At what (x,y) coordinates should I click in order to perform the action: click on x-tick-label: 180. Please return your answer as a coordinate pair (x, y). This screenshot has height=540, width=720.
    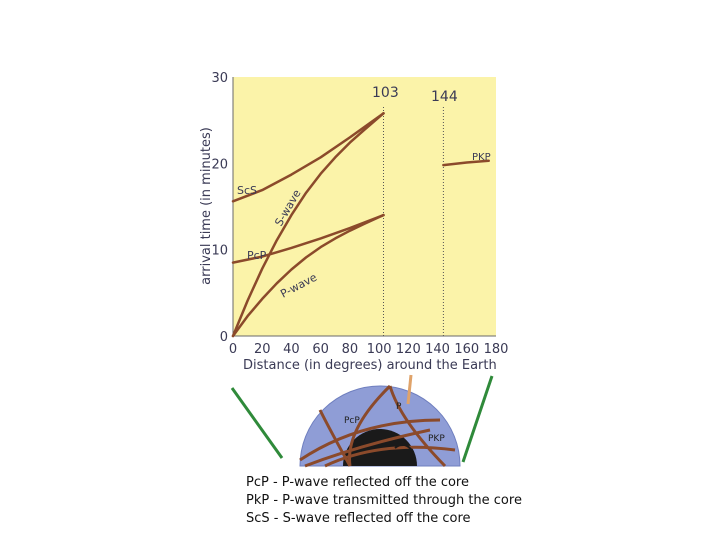
    Looking at the image, I should click on (496, 349).